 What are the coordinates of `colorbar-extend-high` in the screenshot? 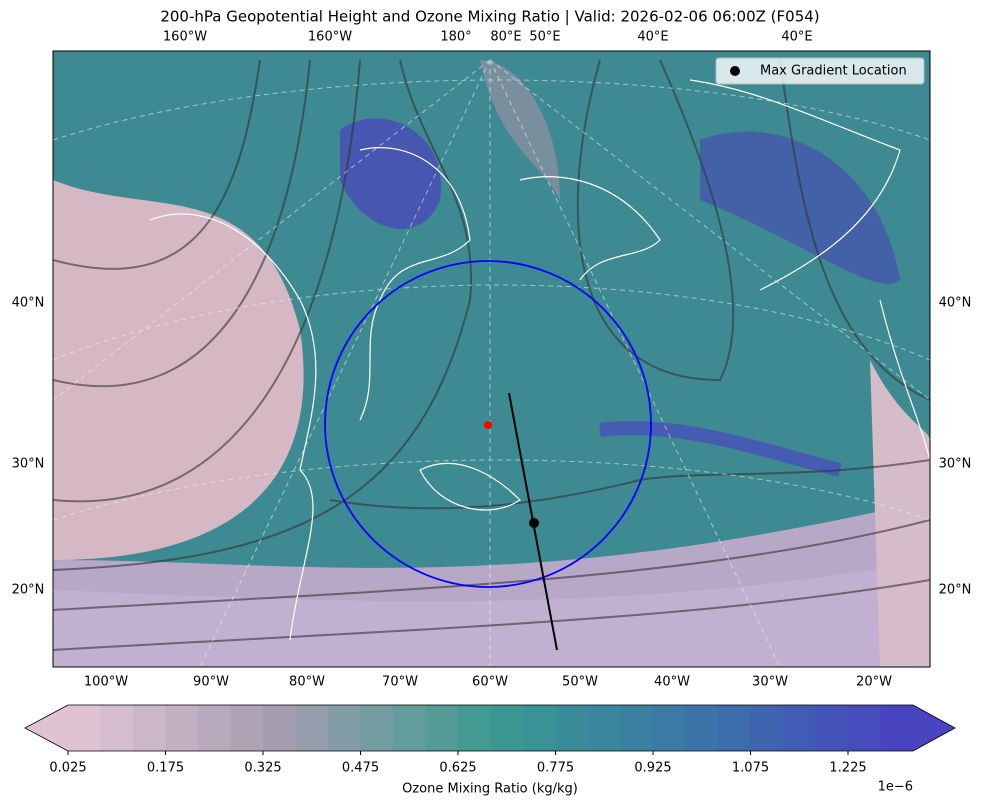 It's located at (934, 728).